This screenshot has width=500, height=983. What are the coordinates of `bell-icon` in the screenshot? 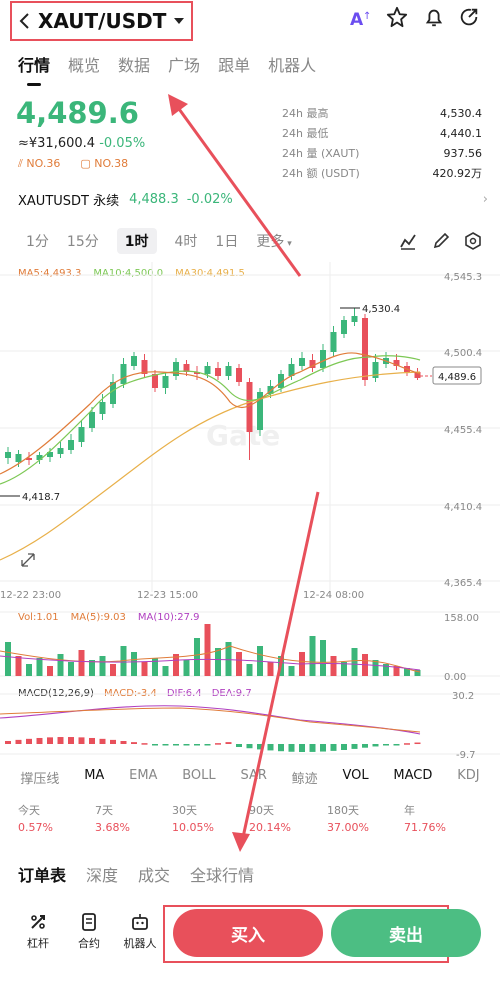 It's located at (434, 17).